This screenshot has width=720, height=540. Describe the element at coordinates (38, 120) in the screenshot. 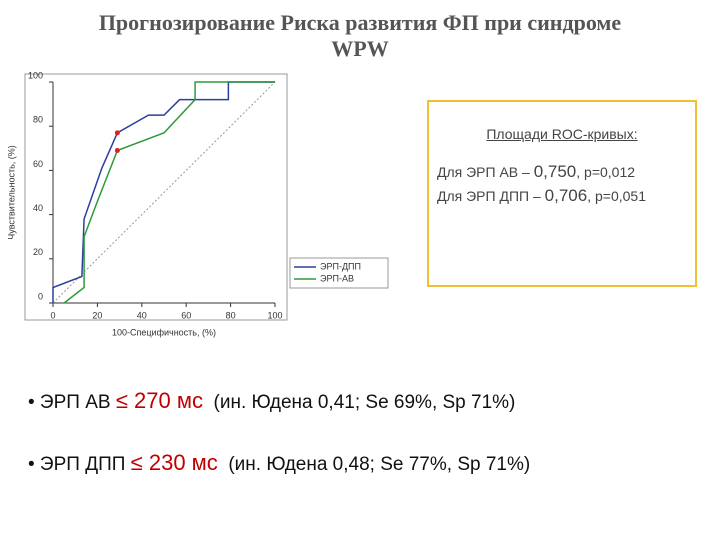

I see `y-tick-label: 80` at that location.